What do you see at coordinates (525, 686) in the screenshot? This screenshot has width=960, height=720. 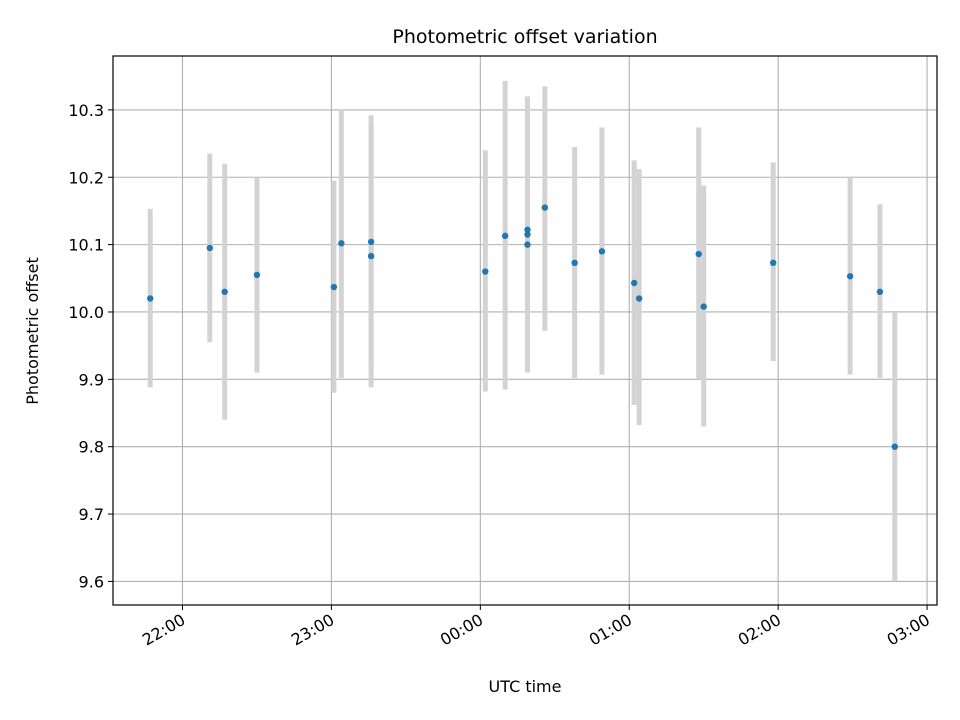 I see `x-axis-label: UTC time` at bounding box center [525, 686].